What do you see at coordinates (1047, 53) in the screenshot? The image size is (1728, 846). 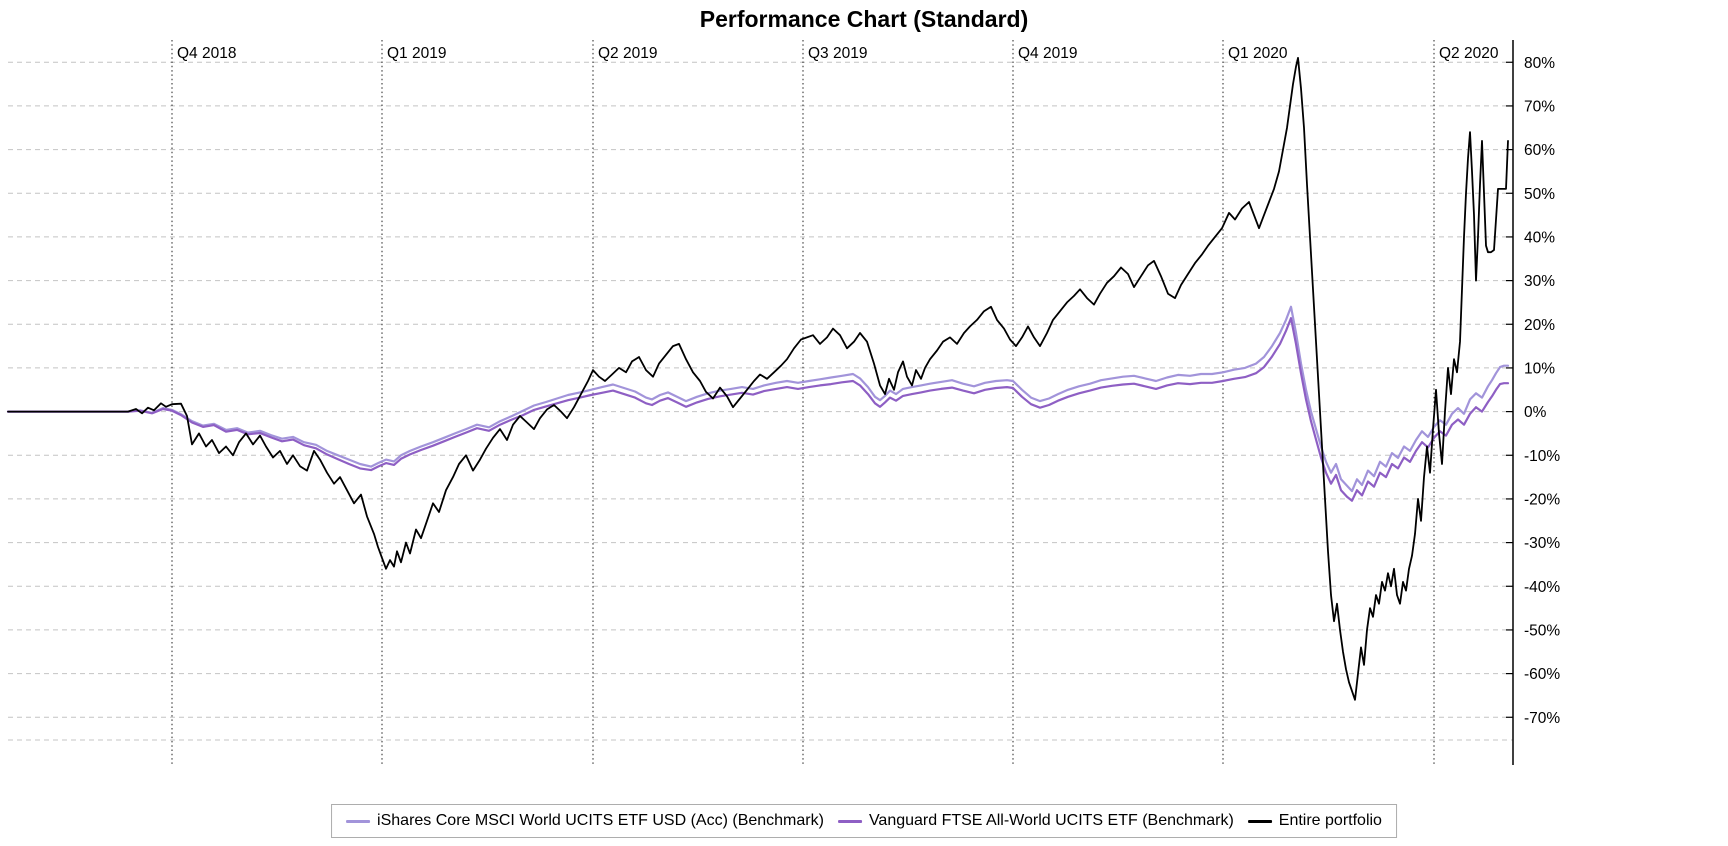 I see `quarter-label: Q4 2019` at bounding box center [1047, 53].